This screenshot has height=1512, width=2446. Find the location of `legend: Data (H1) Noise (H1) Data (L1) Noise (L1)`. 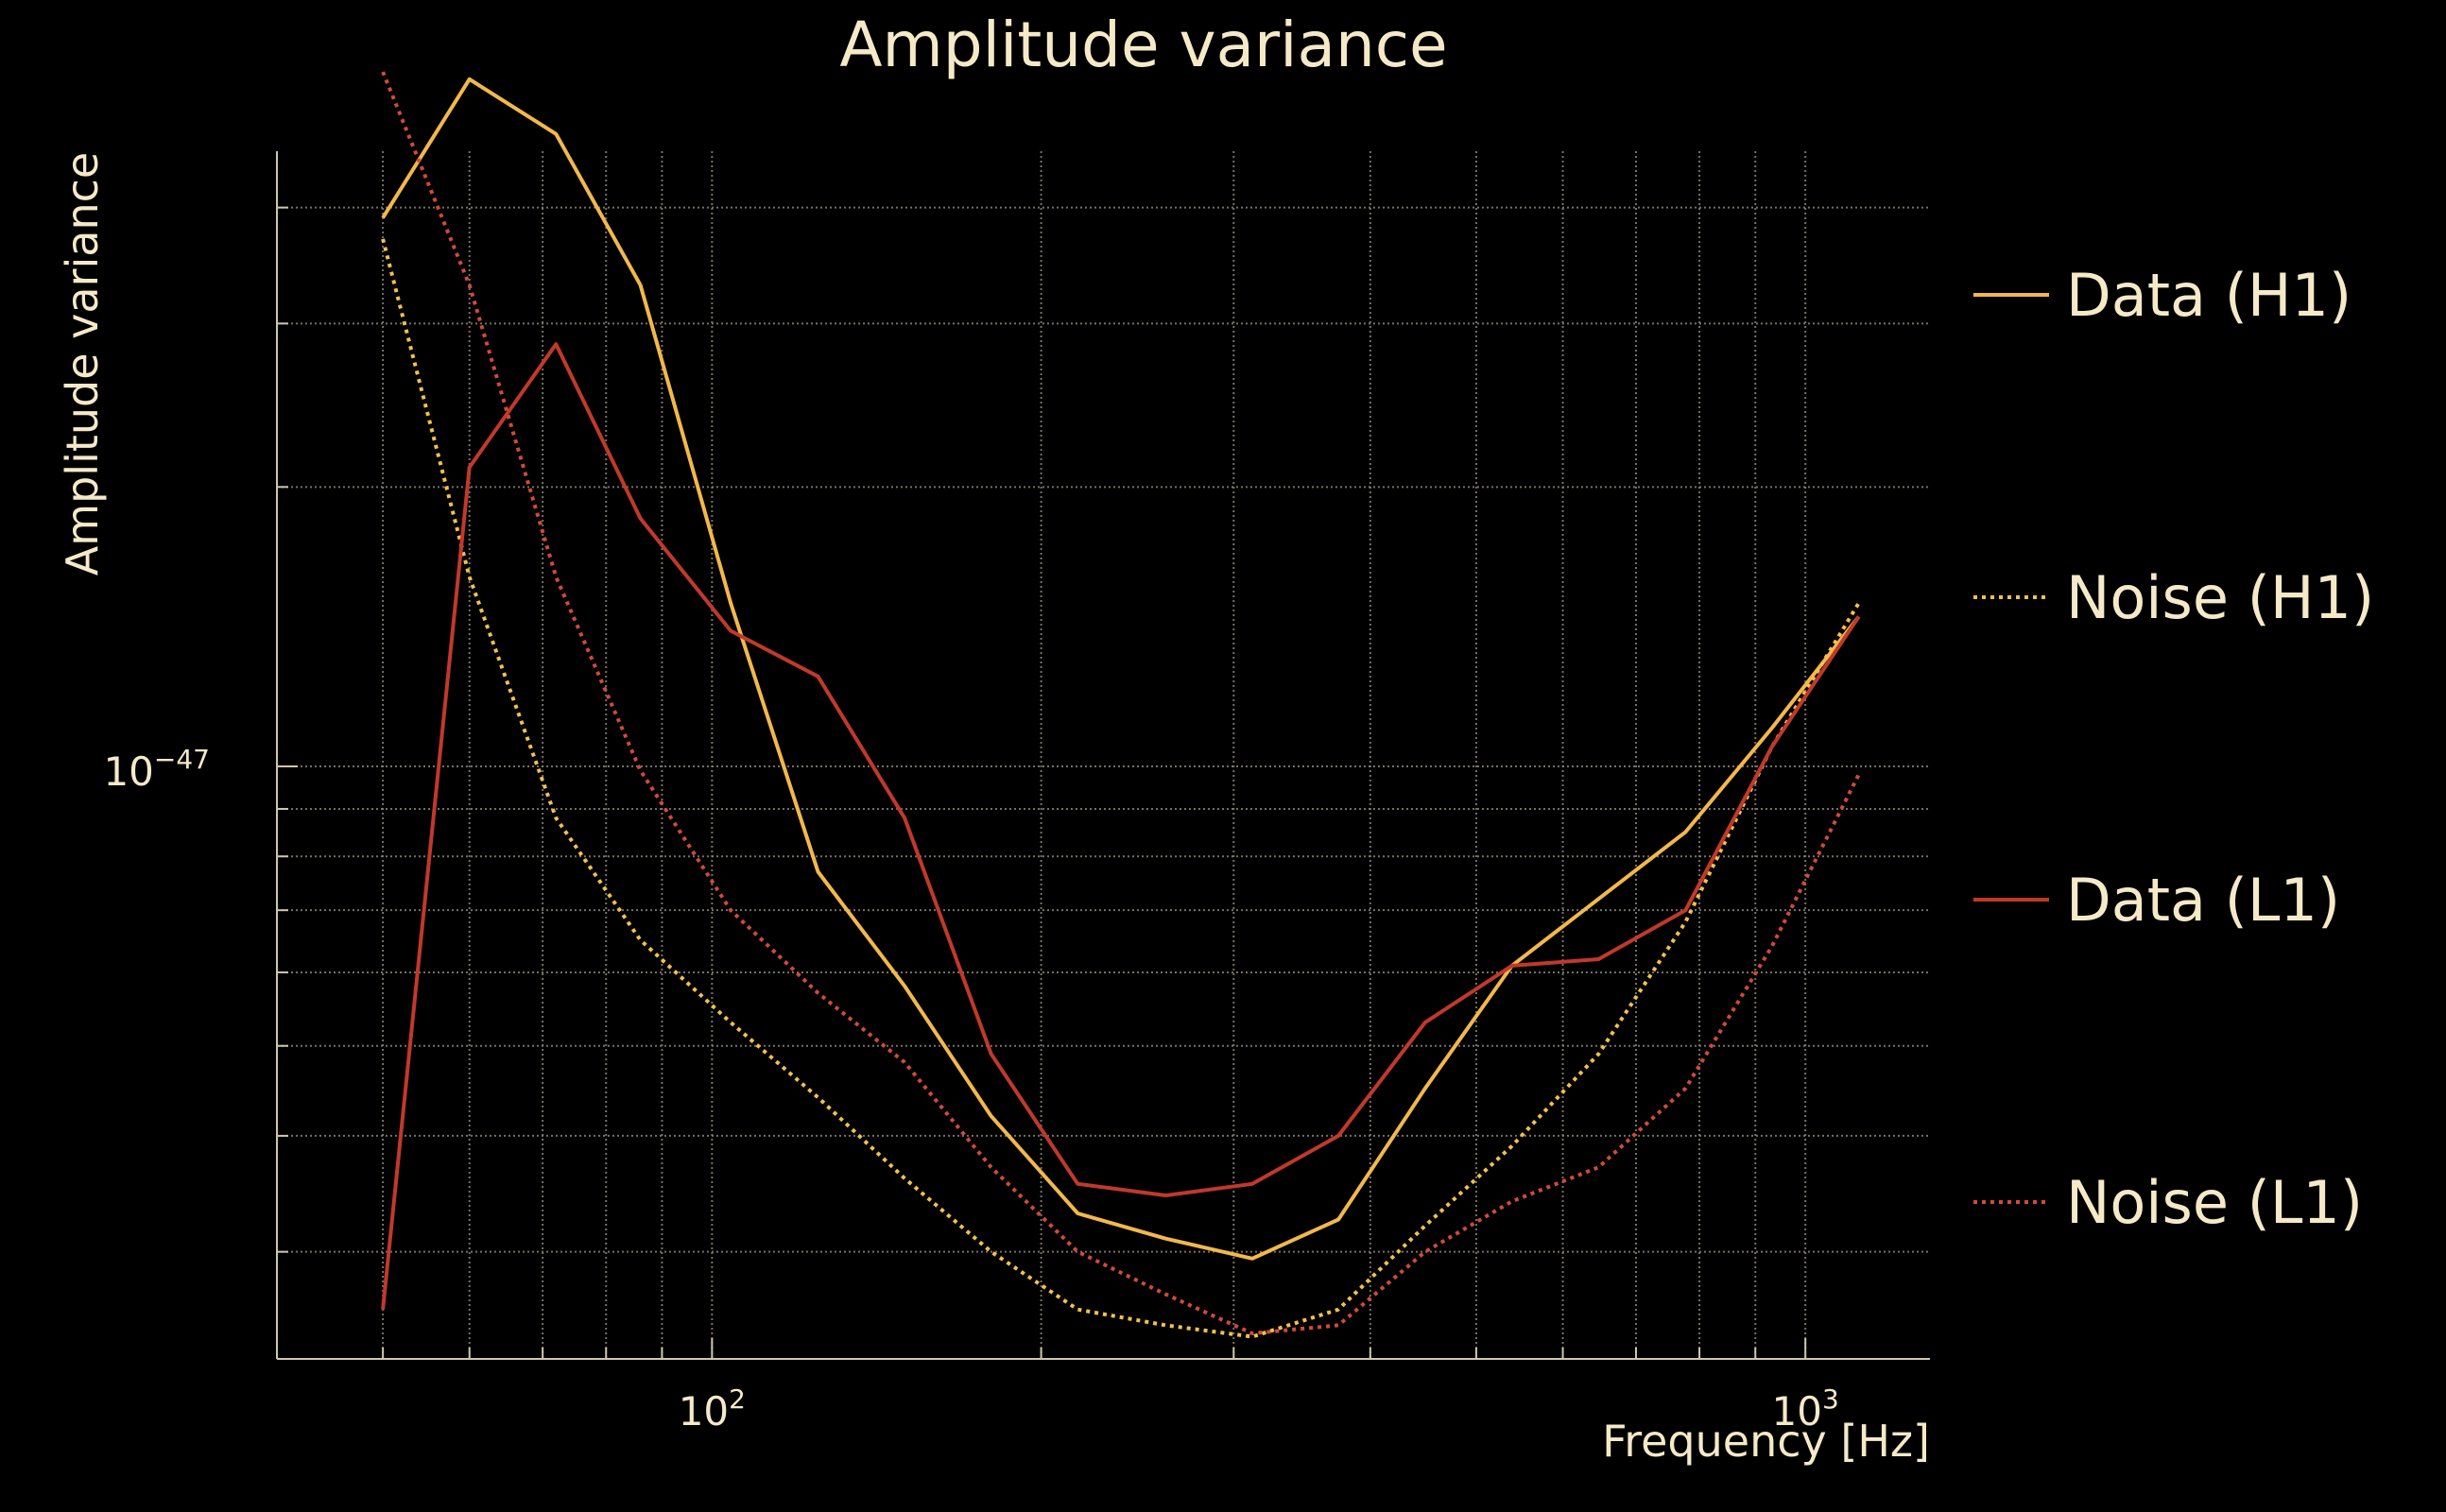

legend: Data (H1) Noise (H1) Data (L1) Noise (L1) is located at coordinates (2173, 749).